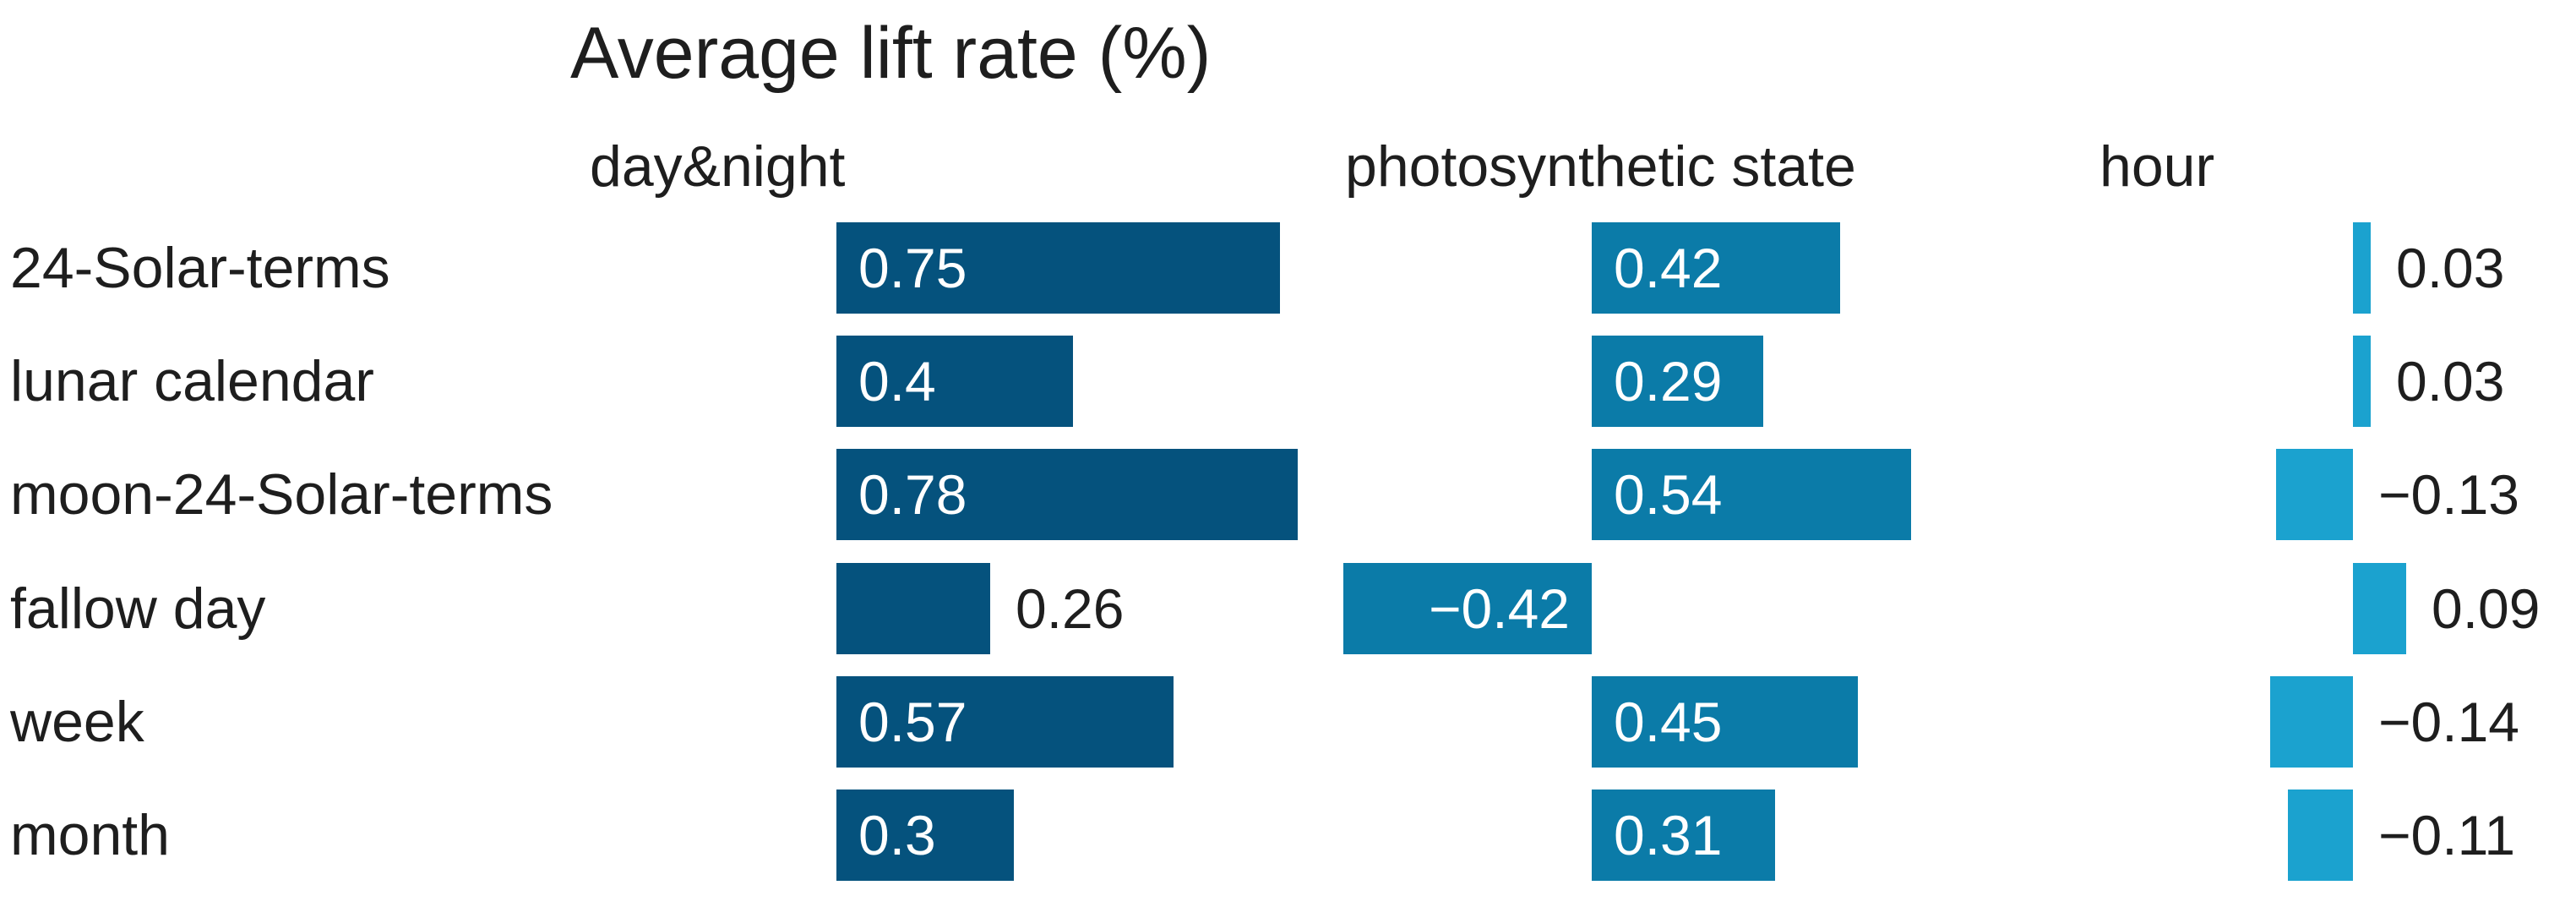 The width and height of the screenshot is (2576, 907). Describe the element at coordinates (1668, 381) in the screenshot. I see `value-label-photosynthetic-state-lunar-calendar: 0.29` at that location.